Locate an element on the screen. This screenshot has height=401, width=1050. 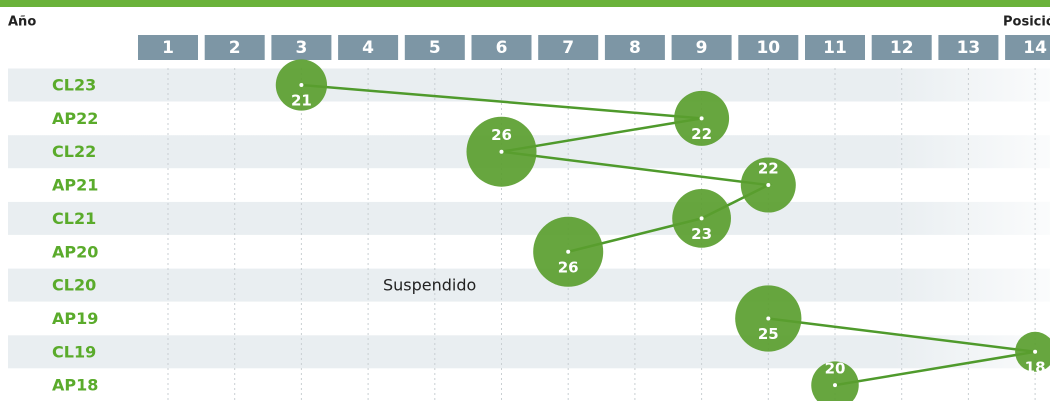
bubble-label: 25 is located at coordinates (768, 334).